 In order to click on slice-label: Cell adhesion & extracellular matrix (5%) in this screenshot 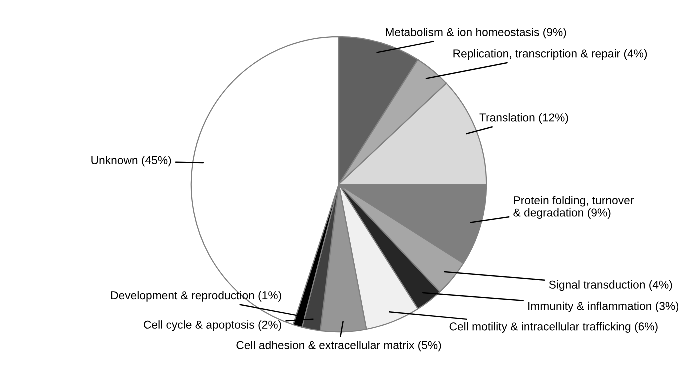, I will do `click(339, 346)`.